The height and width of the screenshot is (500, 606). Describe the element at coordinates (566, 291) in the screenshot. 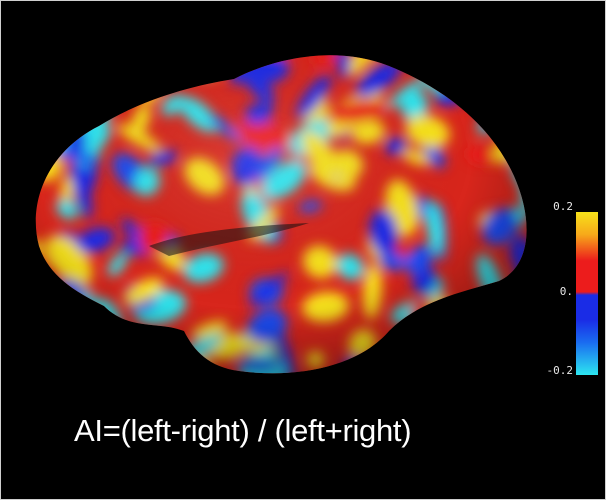

I see `colorbar-mid-label: 0.` at that location.